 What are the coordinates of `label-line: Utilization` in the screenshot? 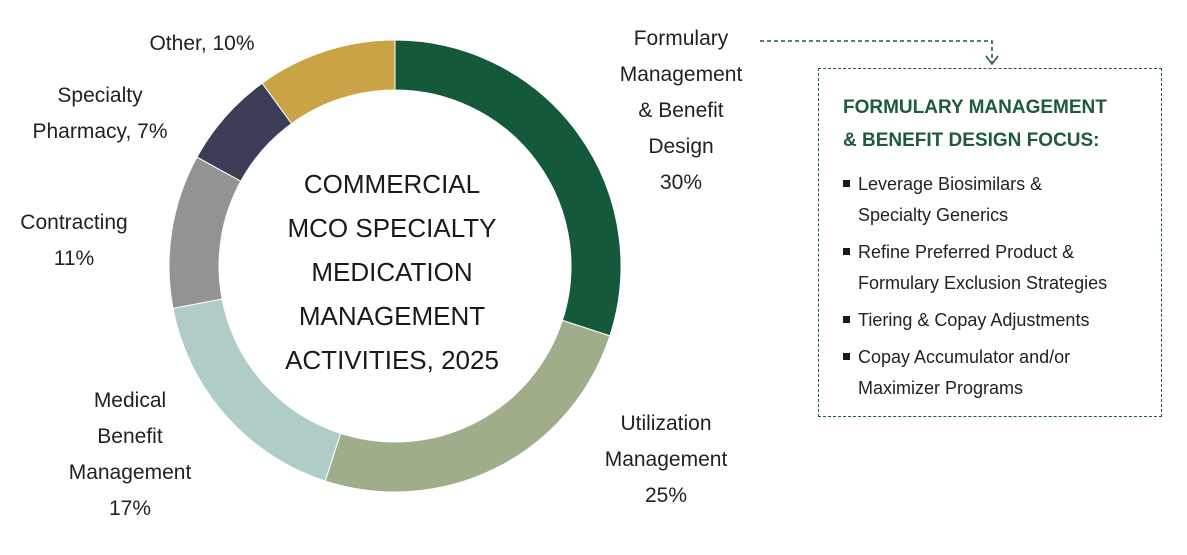 It's located at (666, 423).